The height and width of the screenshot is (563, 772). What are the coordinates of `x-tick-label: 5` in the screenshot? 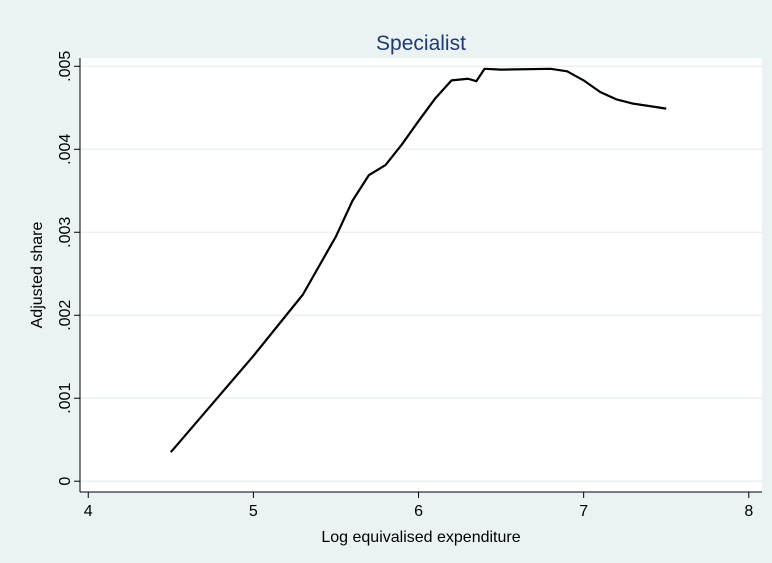 It's located at (253, 511).